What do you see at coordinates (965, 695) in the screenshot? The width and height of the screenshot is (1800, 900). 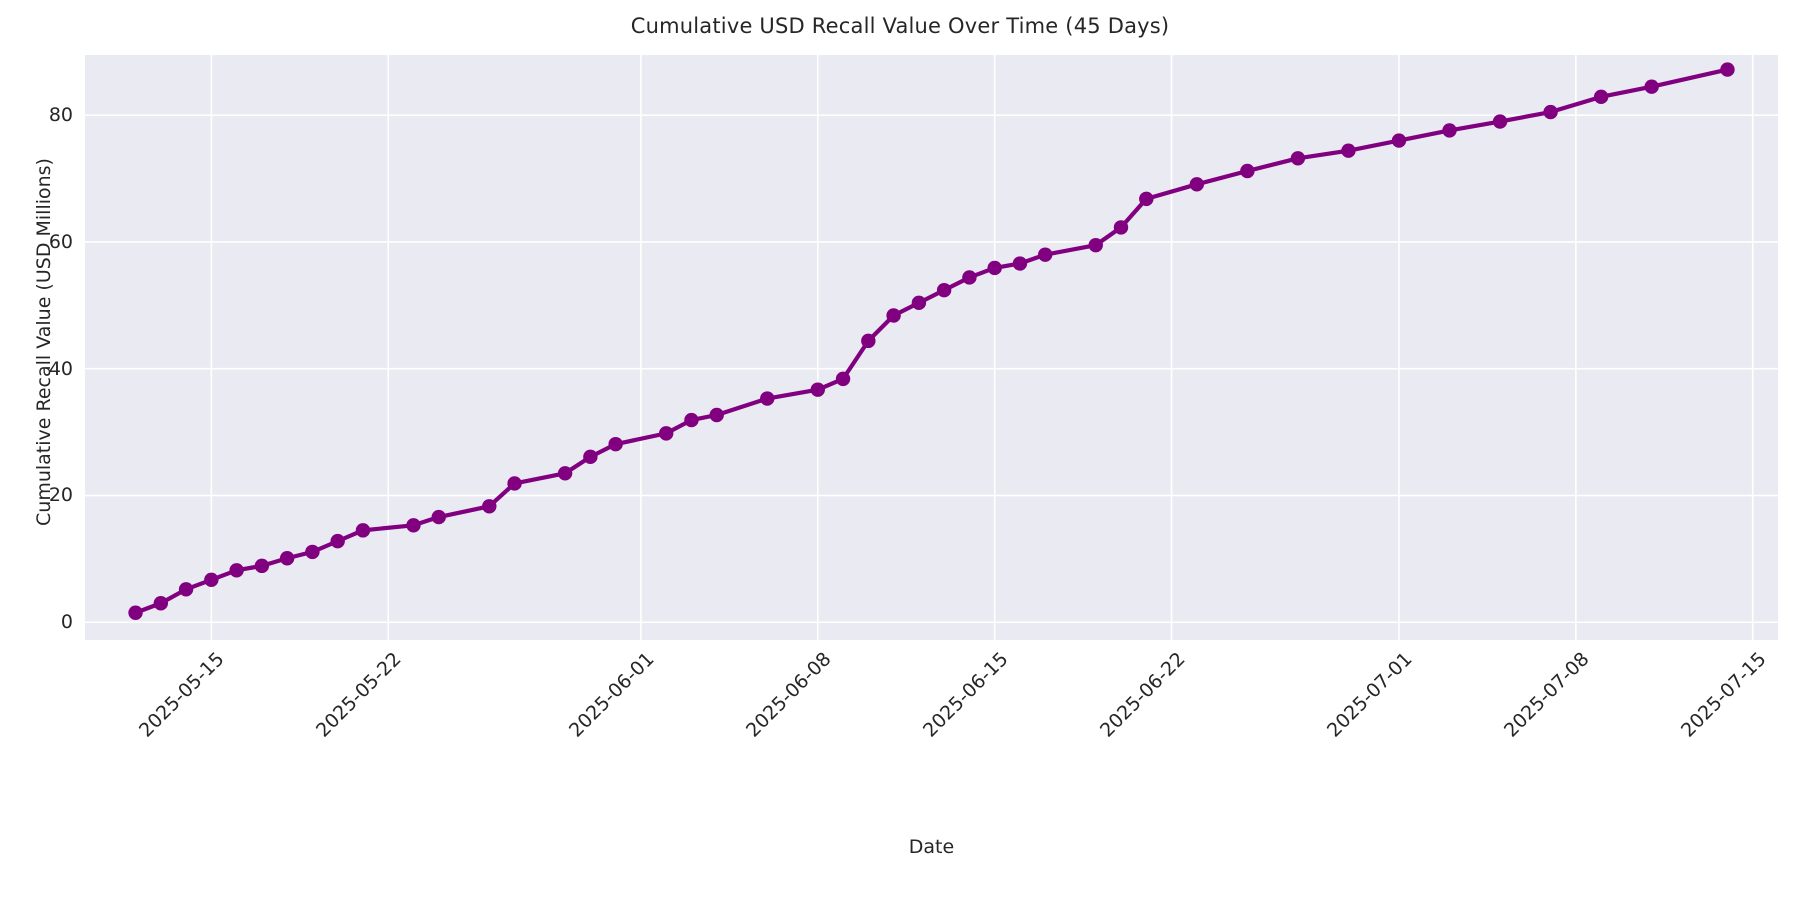 I see `x-axis-tick-label: 2025-06-15` at bounding box center [965, 695].